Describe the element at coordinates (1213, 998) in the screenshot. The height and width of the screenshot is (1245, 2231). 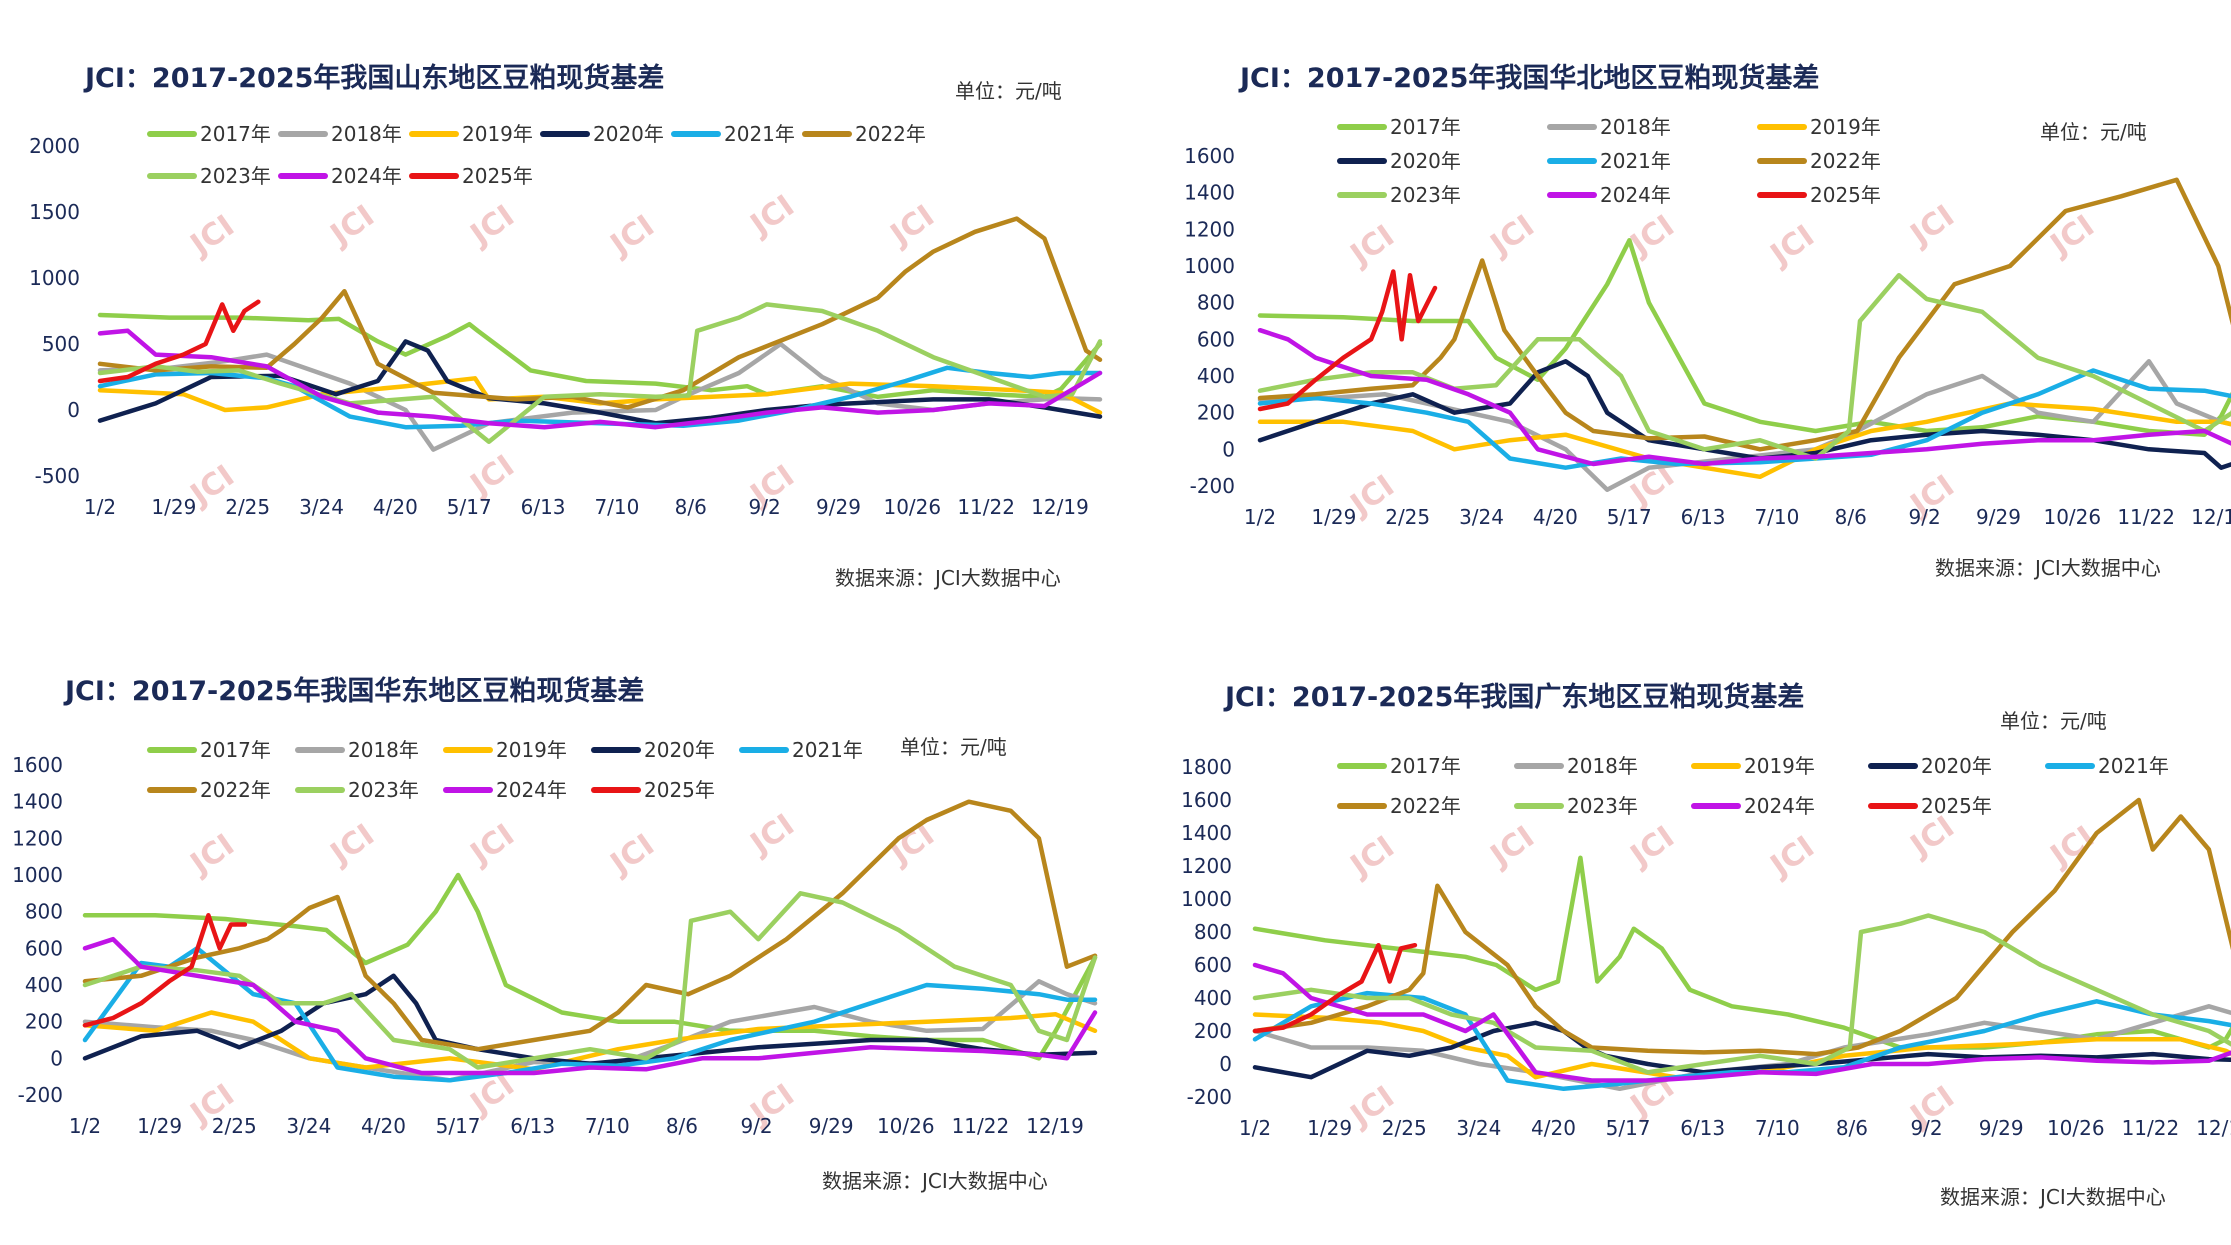
I see `y-tick-label: 400` at that location.